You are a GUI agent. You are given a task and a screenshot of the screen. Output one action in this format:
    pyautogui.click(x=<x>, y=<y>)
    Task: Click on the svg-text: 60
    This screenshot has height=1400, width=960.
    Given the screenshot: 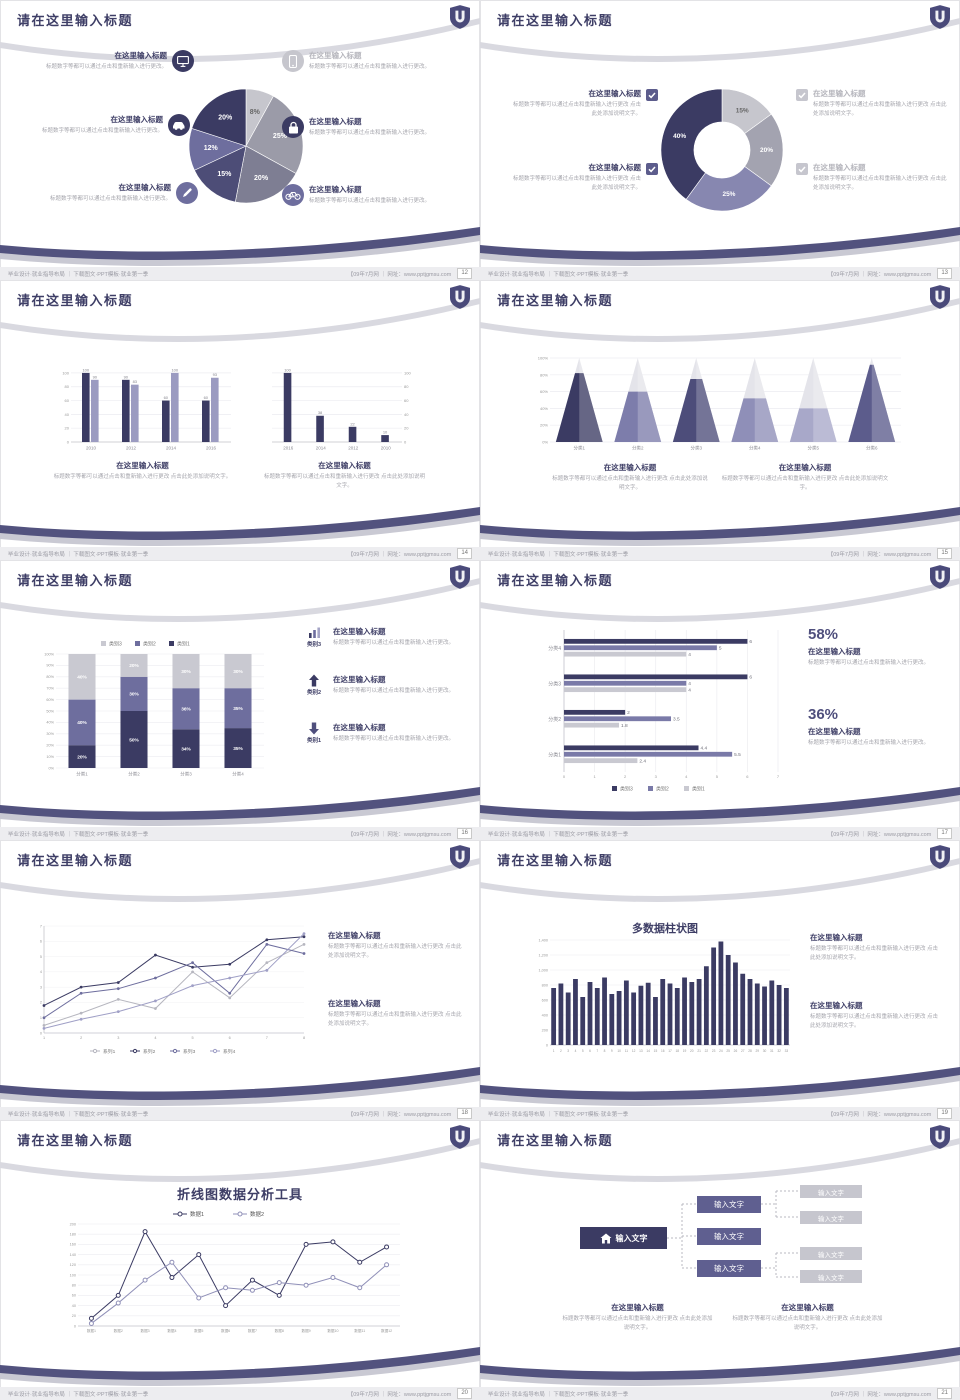 What is the action you would take?
    pyautogui.click(x=67, y=400)
    